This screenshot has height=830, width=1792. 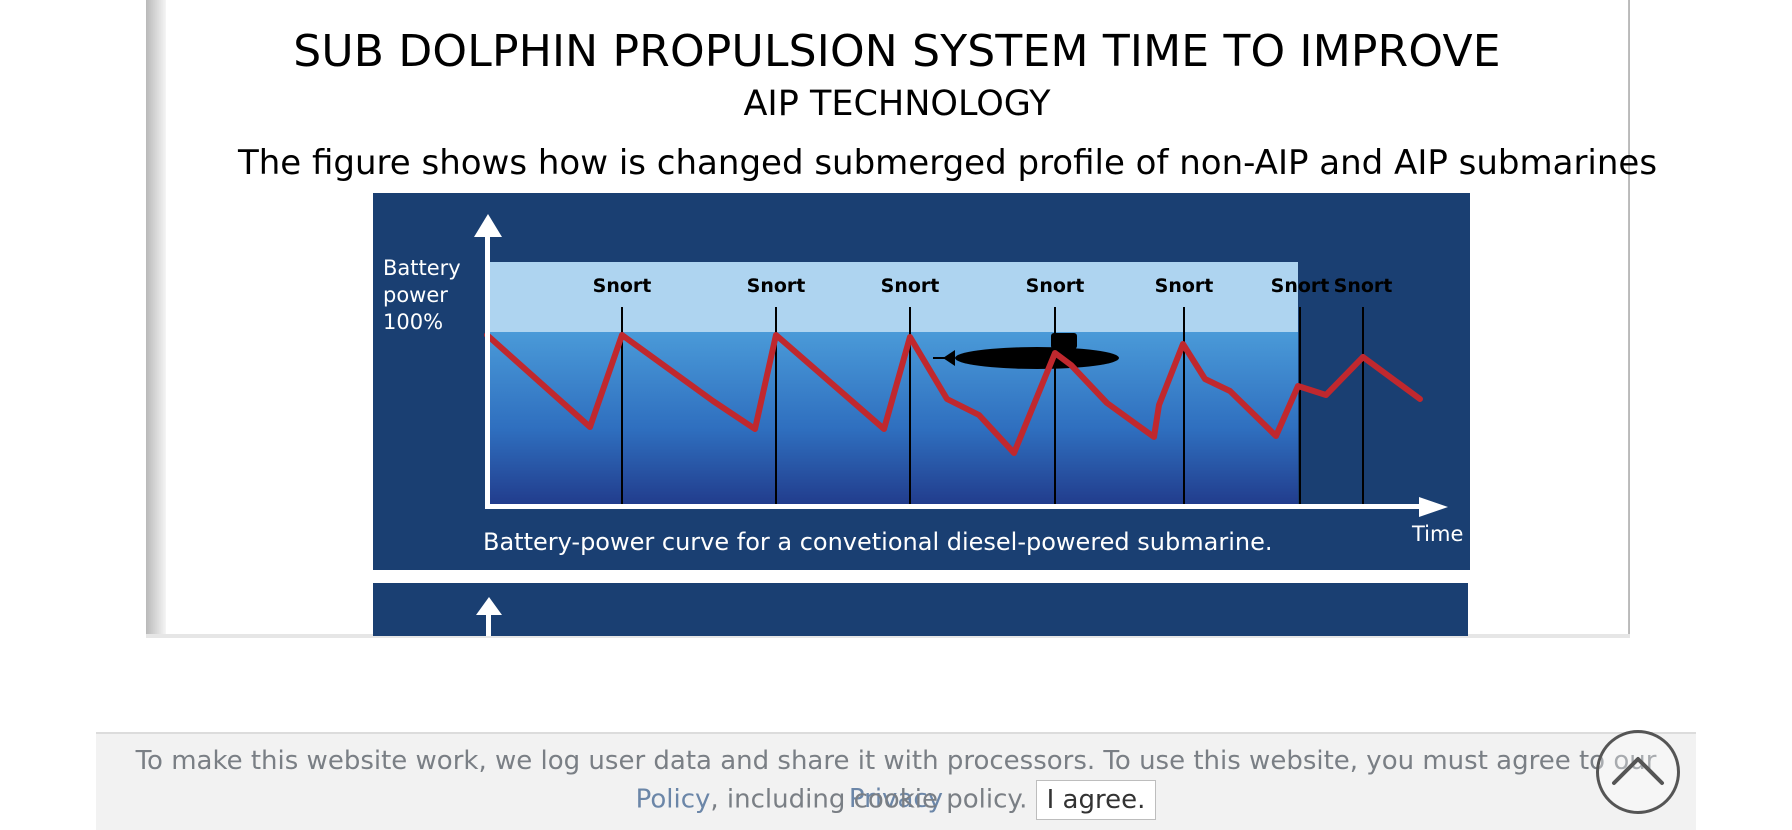 I want to click on chevron-up-icon, so click(x=1638, y=771).